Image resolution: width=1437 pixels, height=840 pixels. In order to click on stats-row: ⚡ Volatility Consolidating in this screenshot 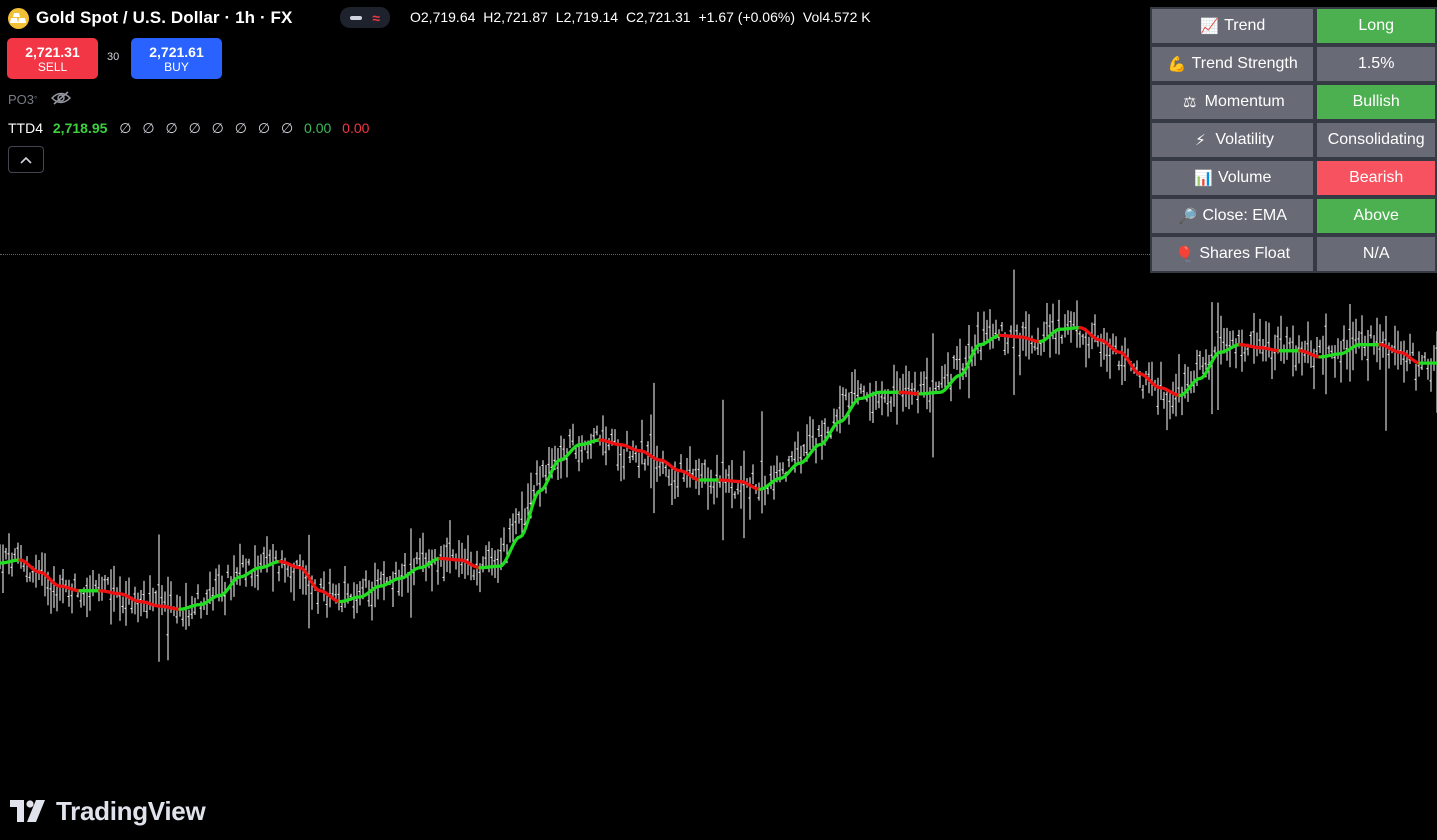, I will do `click(1293, 140)`.